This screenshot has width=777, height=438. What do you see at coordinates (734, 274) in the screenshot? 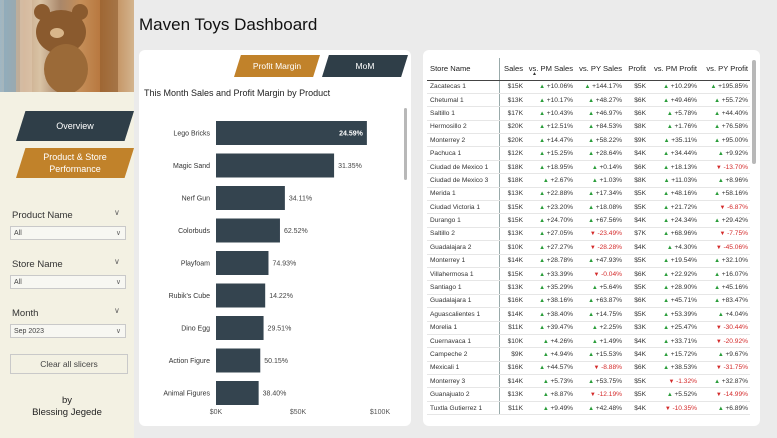
I see `vs-py-profit-cell-value: +16.07%` at bounding box center [734, 274].